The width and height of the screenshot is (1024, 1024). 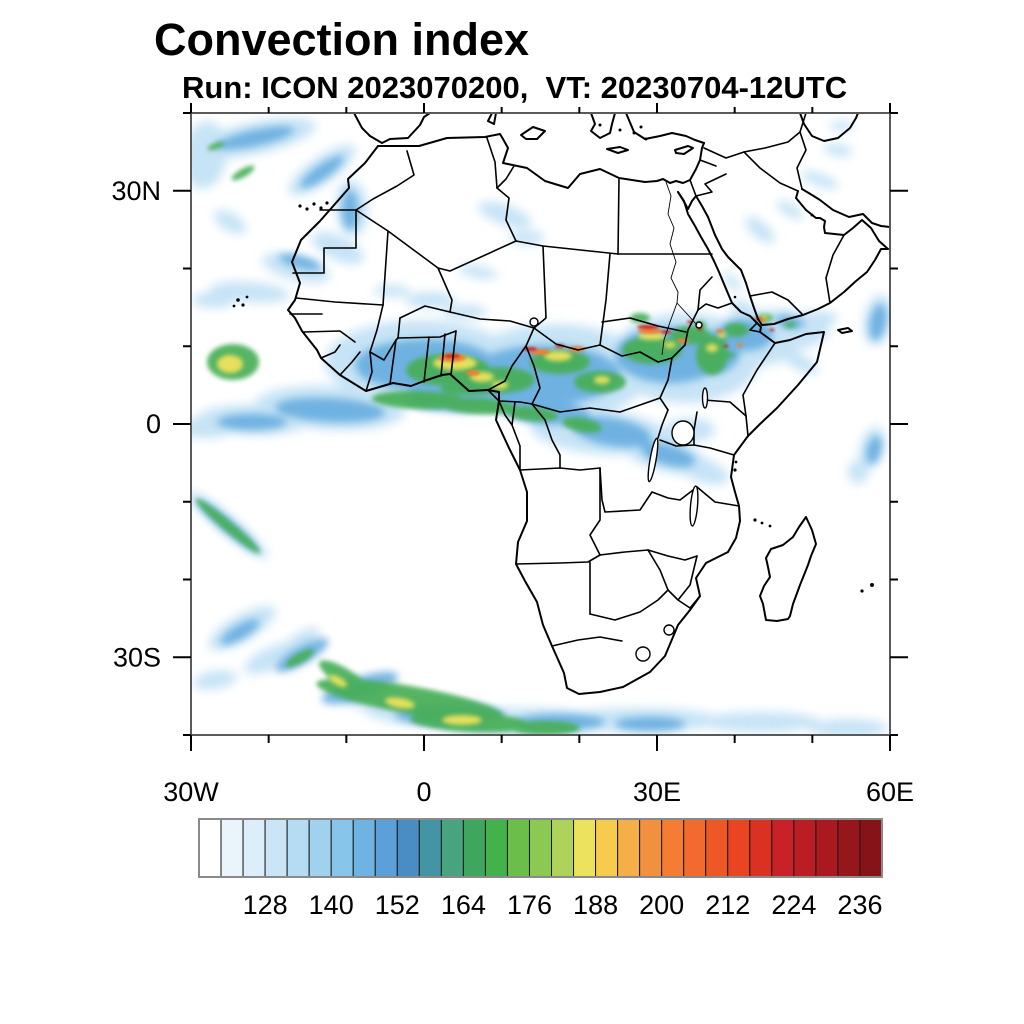 I want to click on colorbar-tick-label: 152, so click(x=397, y=905).